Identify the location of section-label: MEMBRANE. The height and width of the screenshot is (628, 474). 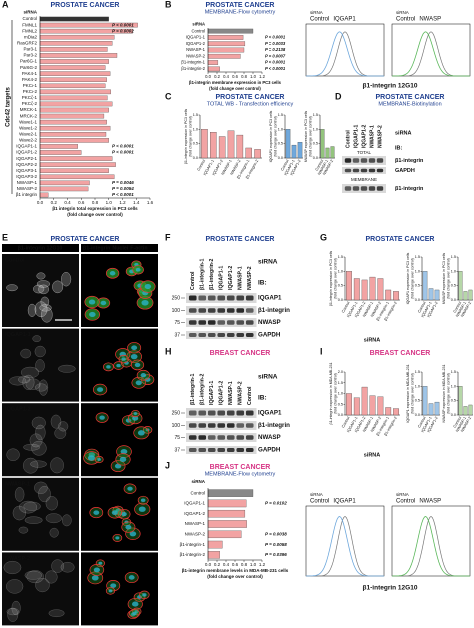
(364, 179).